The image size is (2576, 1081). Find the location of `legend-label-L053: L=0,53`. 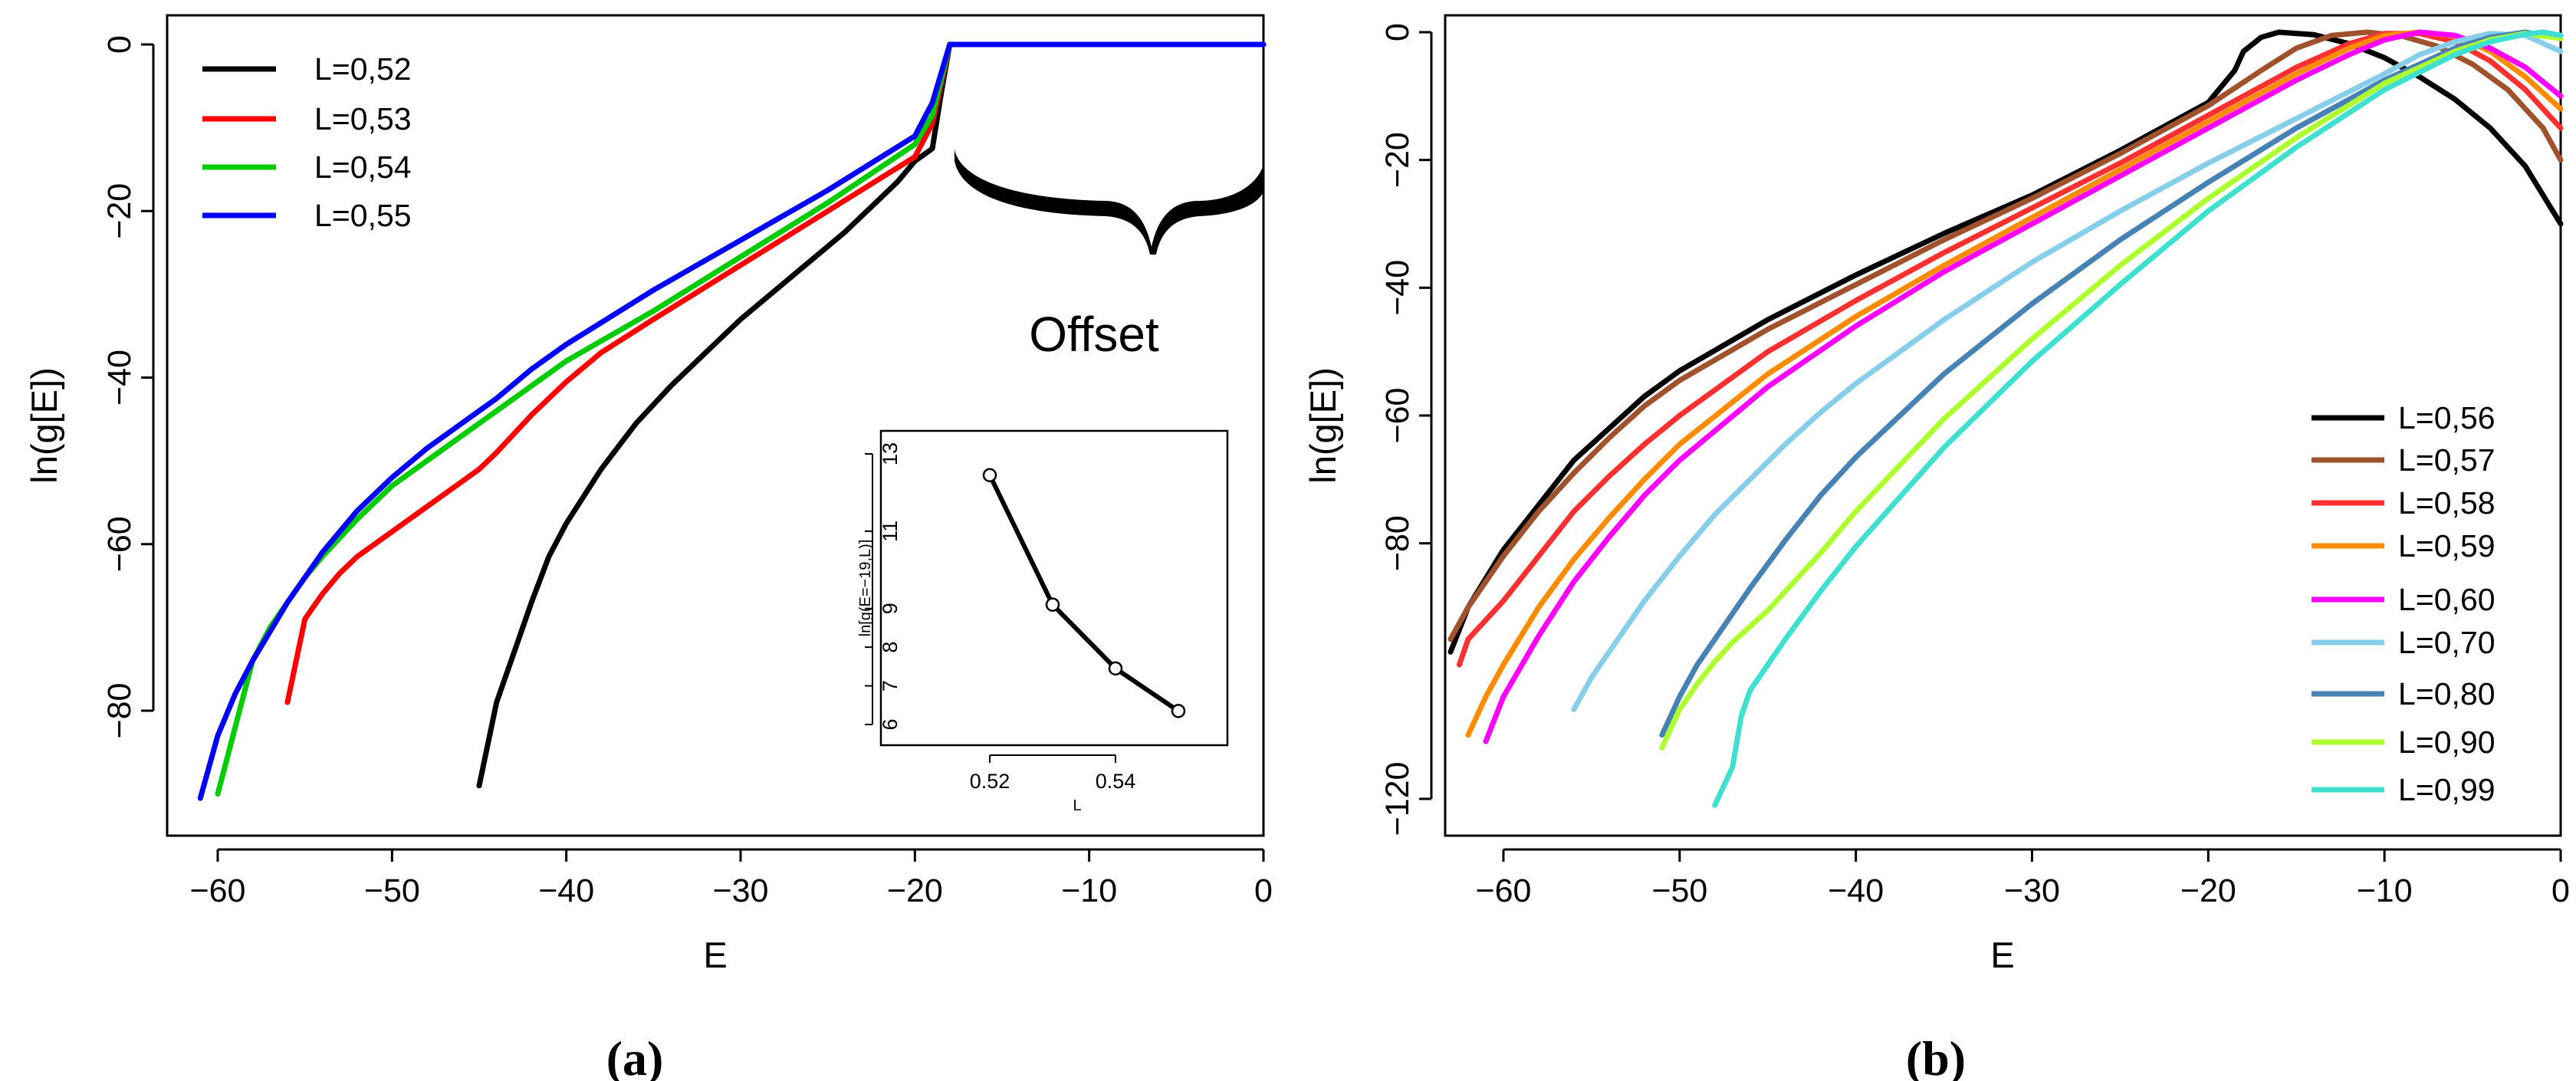

legend-label-L053: L=0,53 is located at coordinates (363, 118).